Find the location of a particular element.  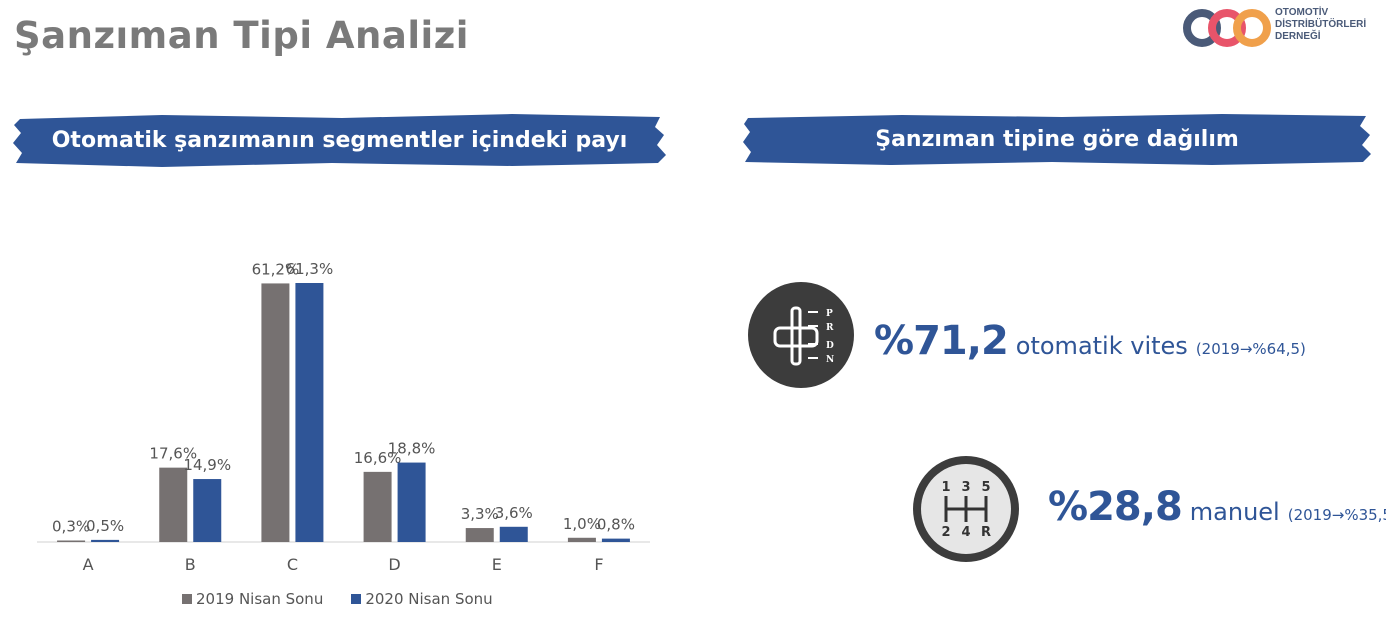

gear-number: 4 is located at coordinates (965, 532).